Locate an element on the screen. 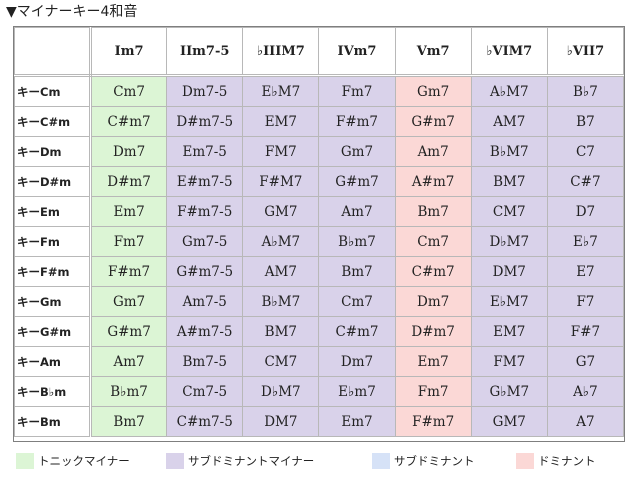  key-label: キーEm is located at coordinates (53, 211).